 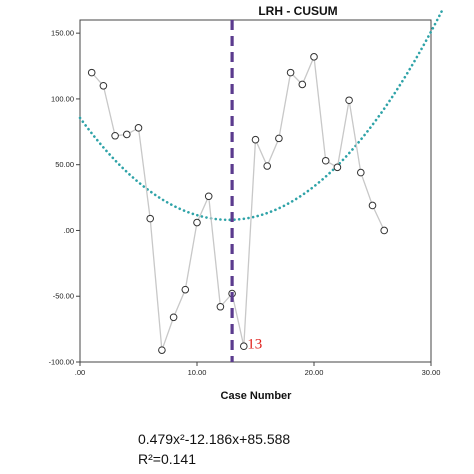 I want to click on x-axis: .00 10.00 20.00 30.00, so click(x=258, y=369).